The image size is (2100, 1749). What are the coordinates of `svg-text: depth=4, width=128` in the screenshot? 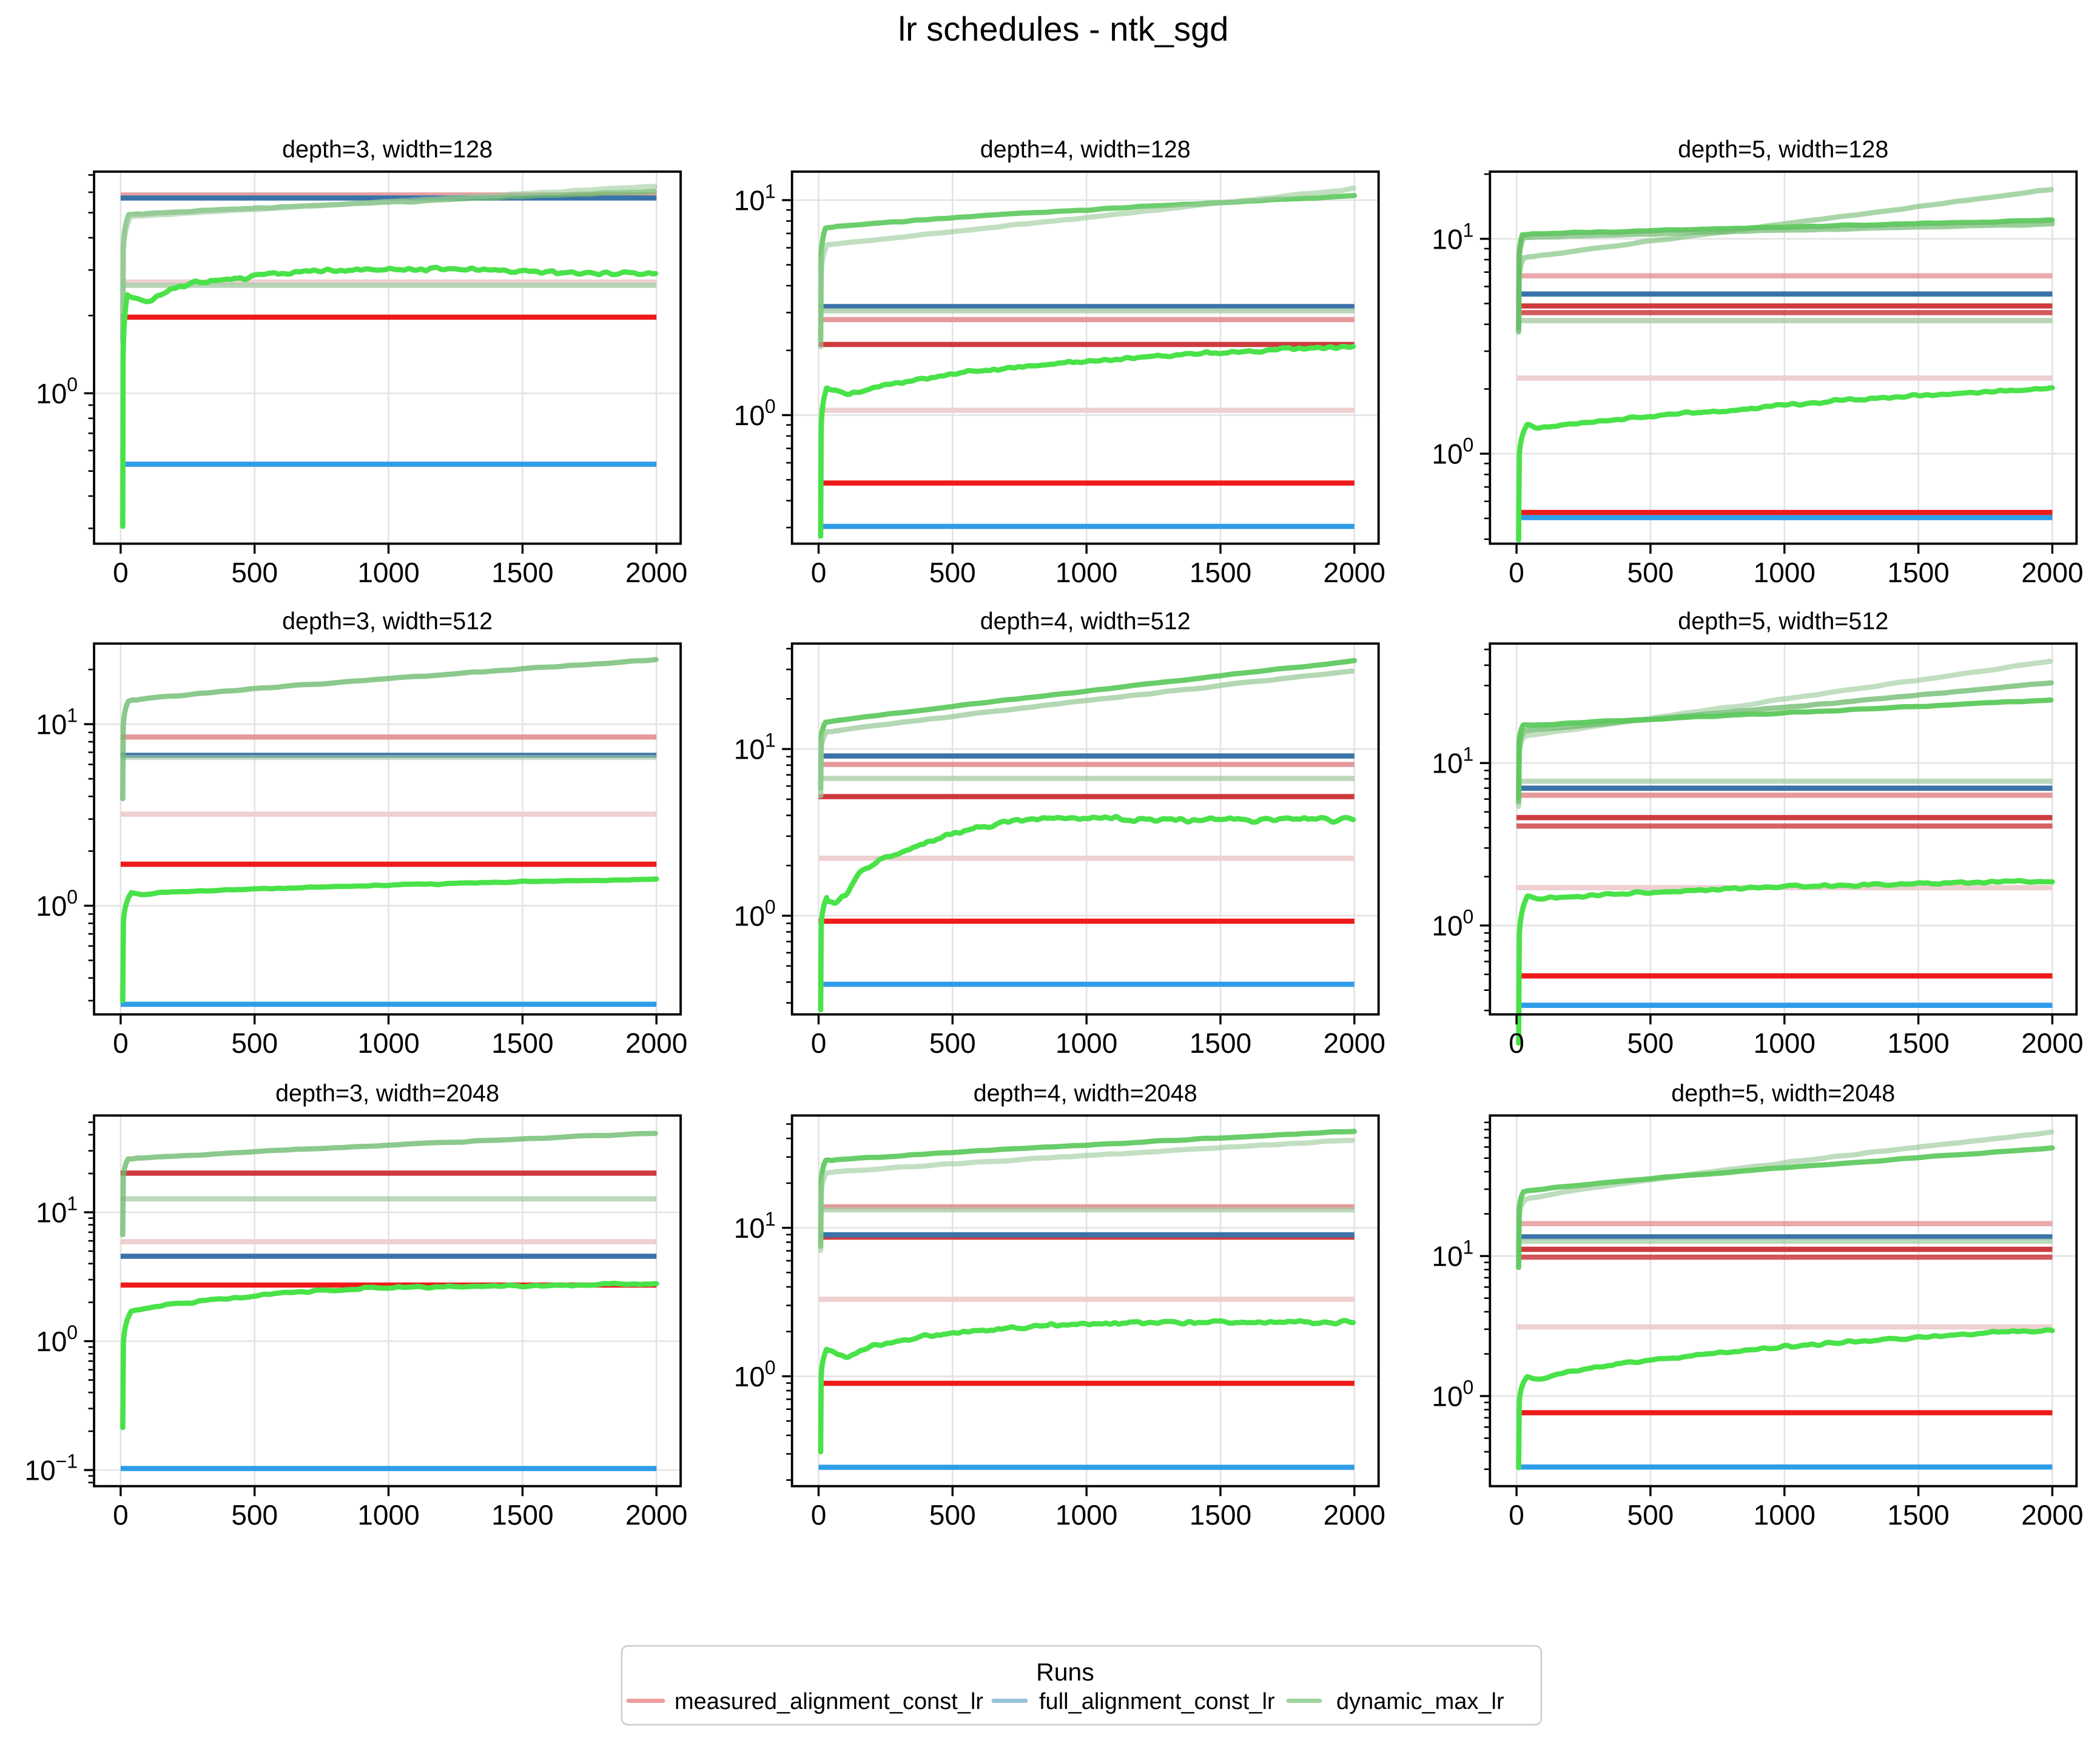 It's located at (1085, 149).